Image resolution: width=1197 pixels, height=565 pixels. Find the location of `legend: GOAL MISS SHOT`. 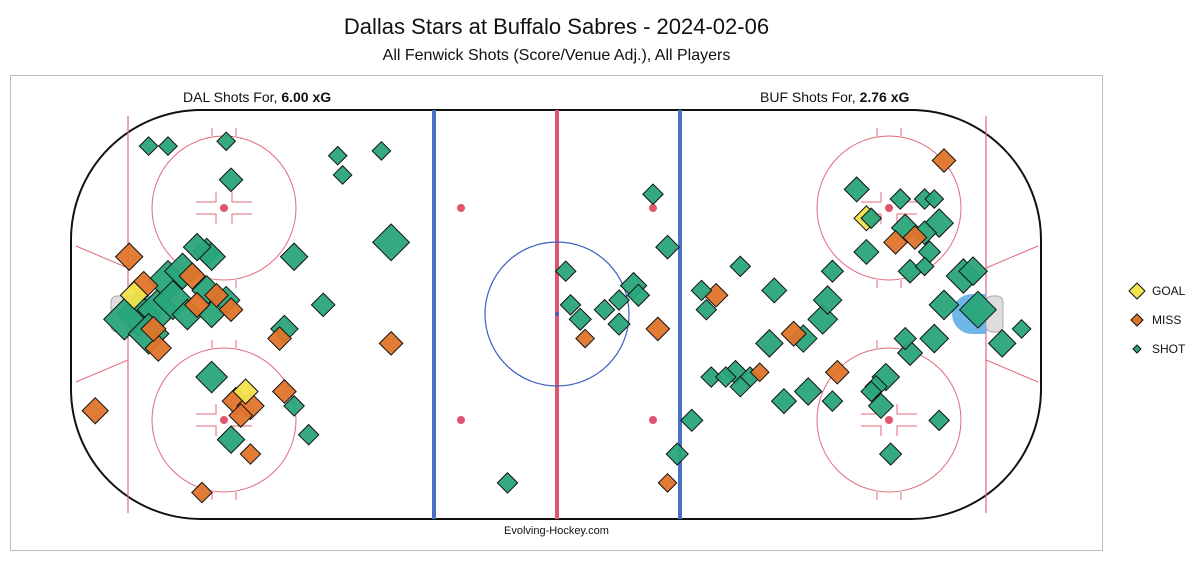

legend: GOAL MISS SHOT is located at coordinates (1153, 319).